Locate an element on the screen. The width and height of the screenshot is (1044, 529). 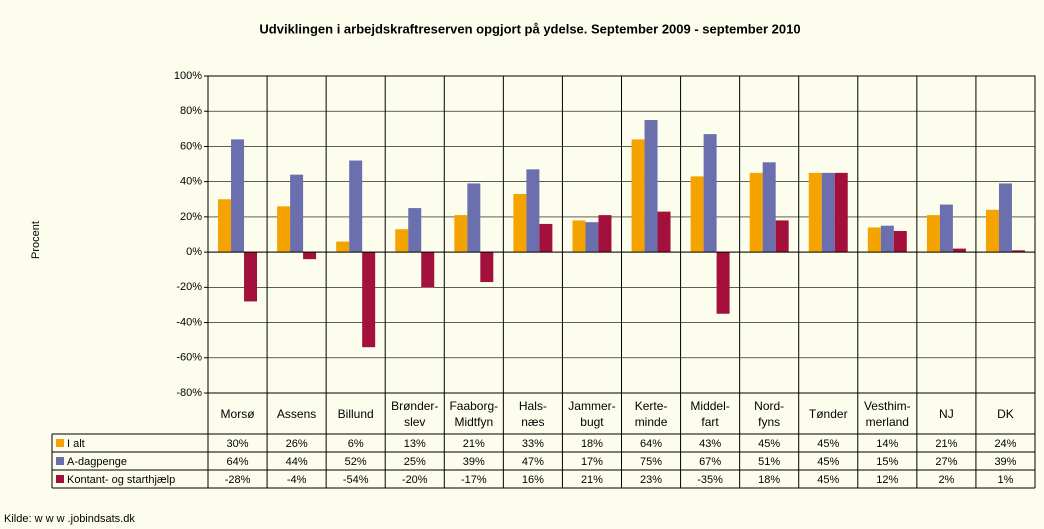
legend-label: Kontant- og starthjælp is located at coordinates (121, 480).